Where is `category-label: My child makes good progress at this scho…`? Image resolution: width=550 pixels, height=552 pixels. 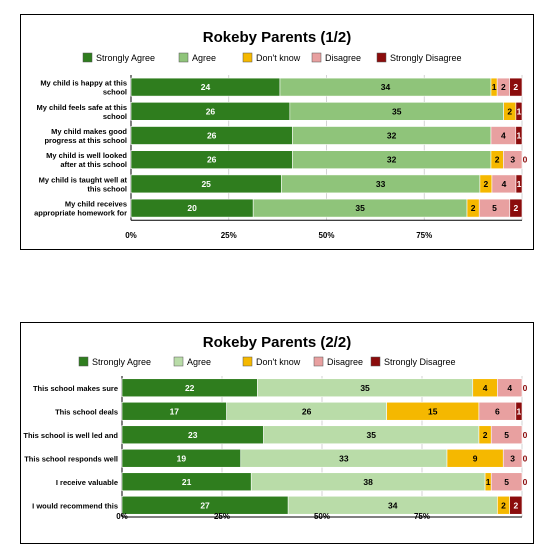
category-label: My child makes good progress at this scho… is located at coordinates (85, 136).